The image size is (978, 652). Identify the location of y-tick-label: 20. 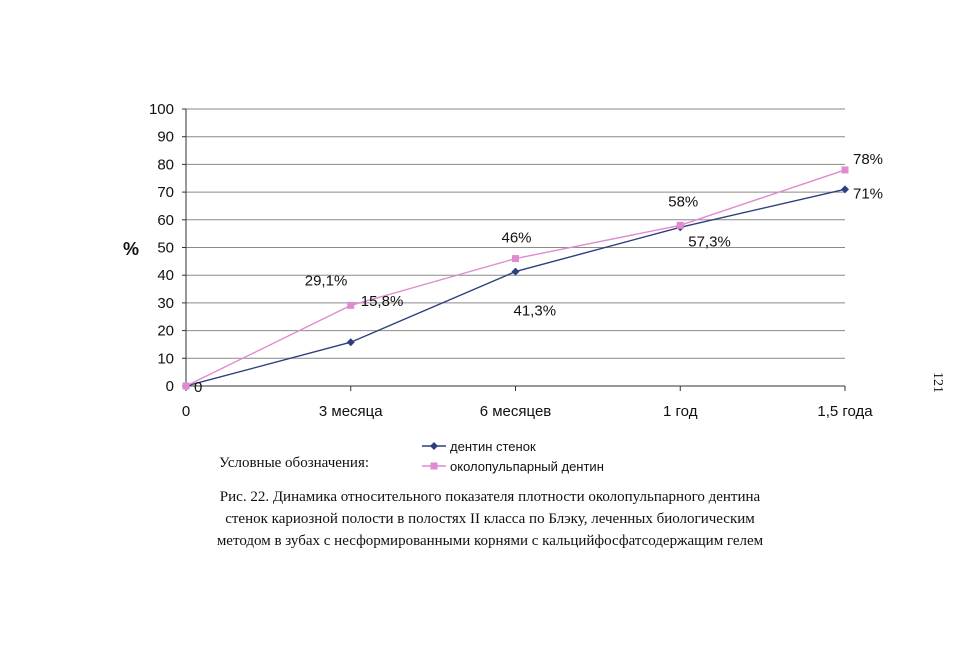
(165, 331).